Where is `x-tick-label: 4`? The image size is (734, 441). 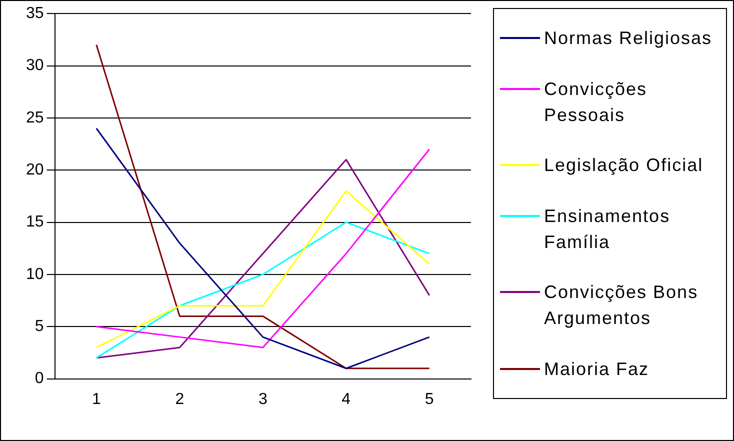
x-tick-label: 4 is located at coordinates (346, 399).